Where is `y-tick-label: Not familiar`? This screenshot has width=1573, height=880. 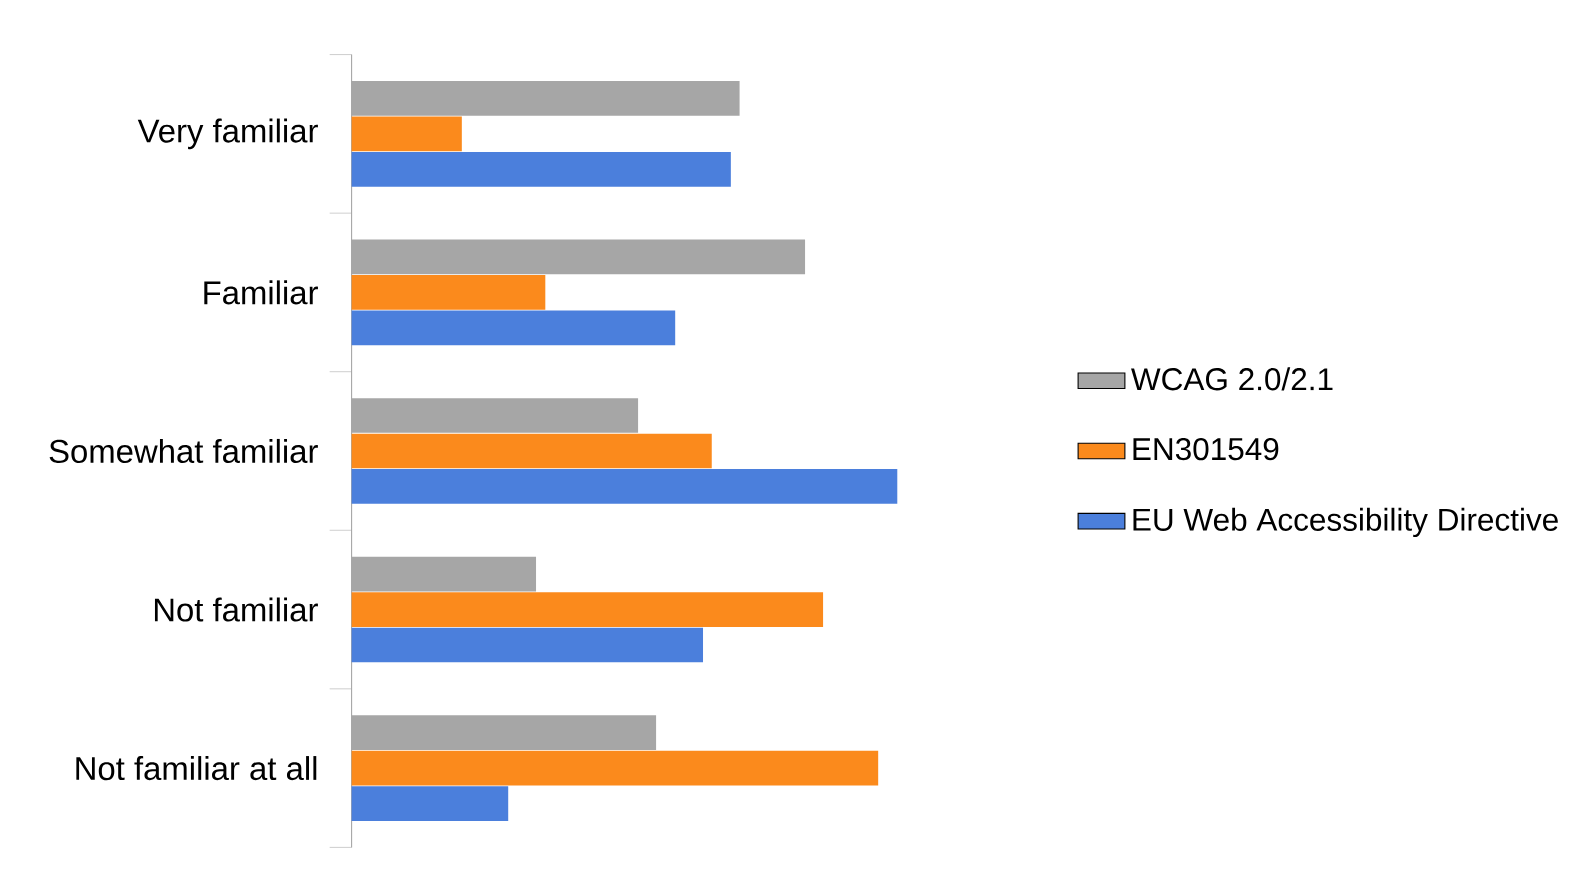
y-tick-label: Not familiar is located at coordinates (236, 609).